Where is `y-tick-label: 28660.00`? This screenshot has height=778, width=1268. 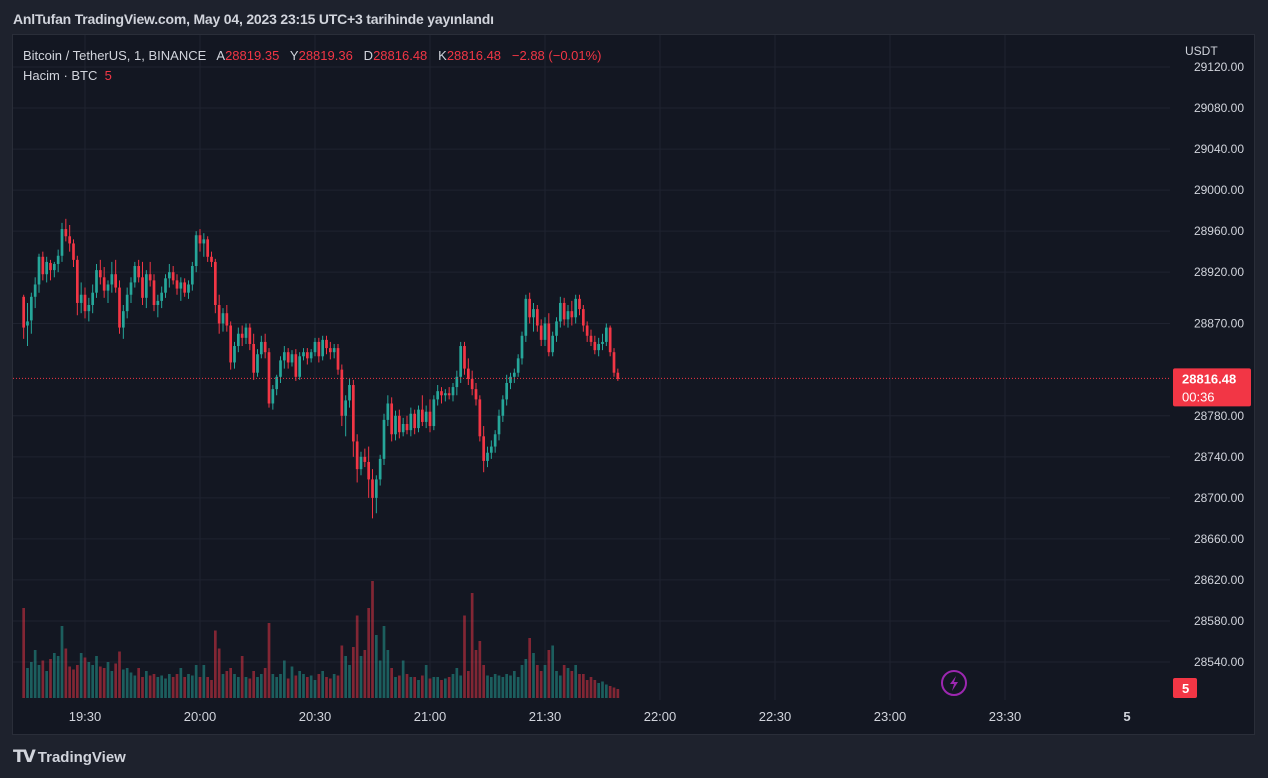 y-tick-label: 28660.00 is located at coordinates (1219, 539).